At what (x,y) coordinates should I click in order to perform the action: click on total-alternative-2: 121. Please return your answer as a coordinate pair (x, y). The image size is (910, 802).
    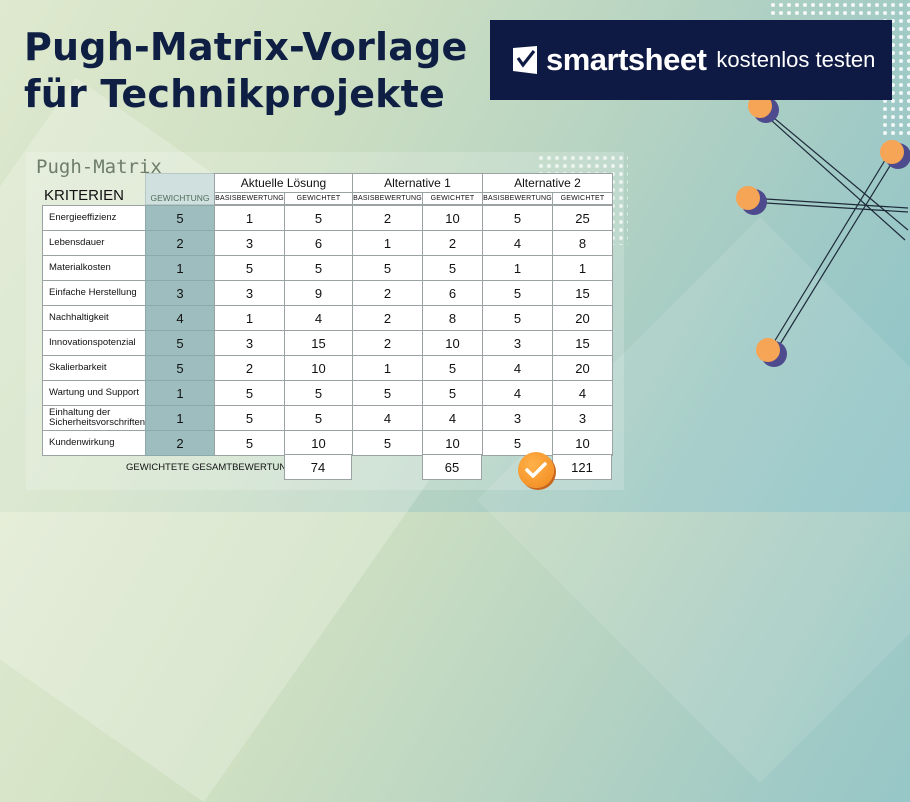
    Looking at the image, I should click on (582, 467).